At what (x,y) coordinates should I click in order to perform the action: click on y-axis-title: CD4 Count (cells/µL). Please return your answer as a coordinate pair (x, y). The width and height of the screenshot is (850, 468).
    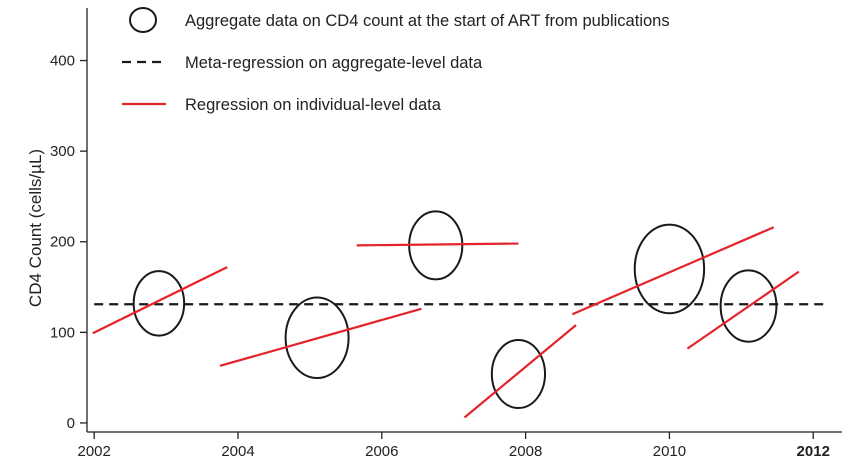
    Looking at the image, I should click on (35, 228).